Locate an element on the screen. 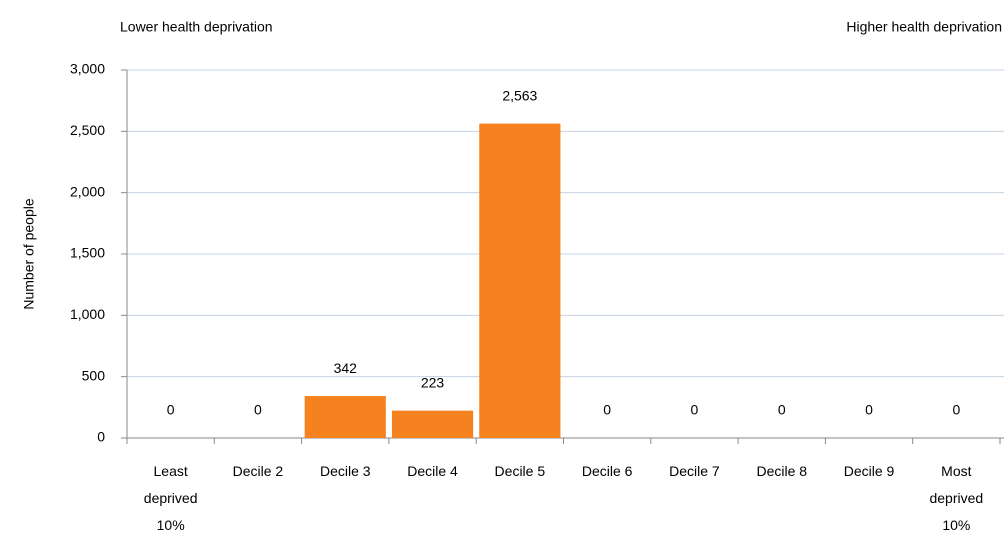 This screenshot has width=1004, height=543. x-tick-label: Decile 6 is located at coordinates (607, 471).